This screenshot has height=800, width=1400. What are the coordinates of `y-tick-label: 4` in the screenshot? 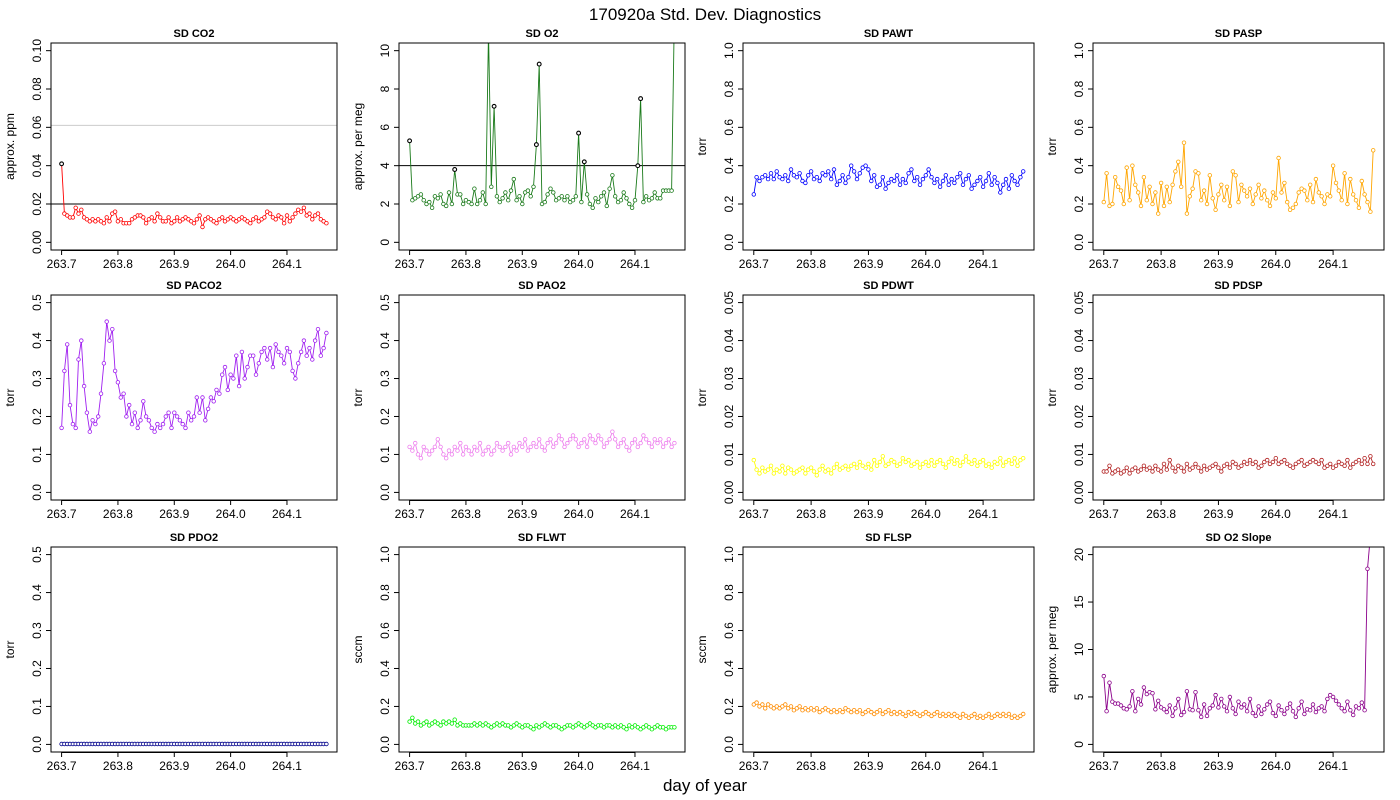 It's located at (385, 165).